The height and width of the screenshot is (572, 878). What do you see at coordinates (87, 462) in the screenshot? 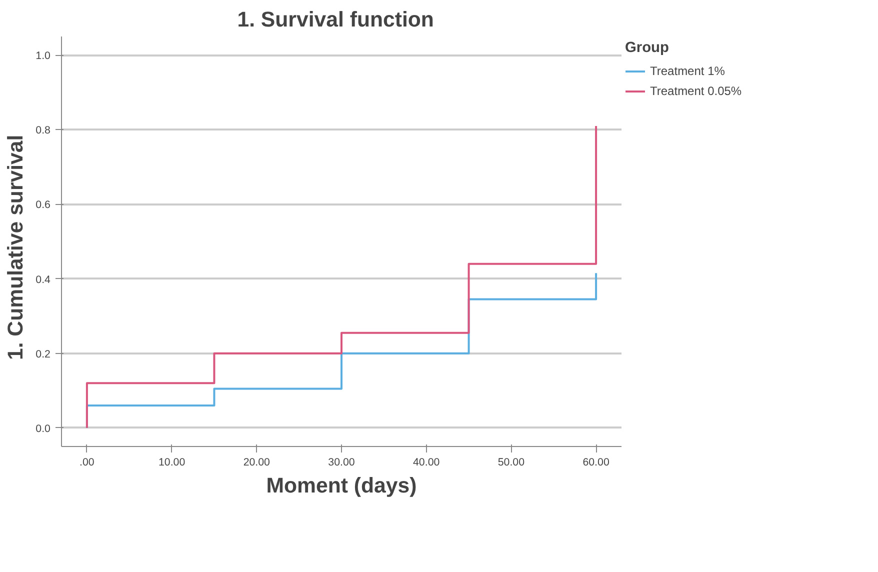
I see `x-tick-label: .00` at bounding box center [87, 462].